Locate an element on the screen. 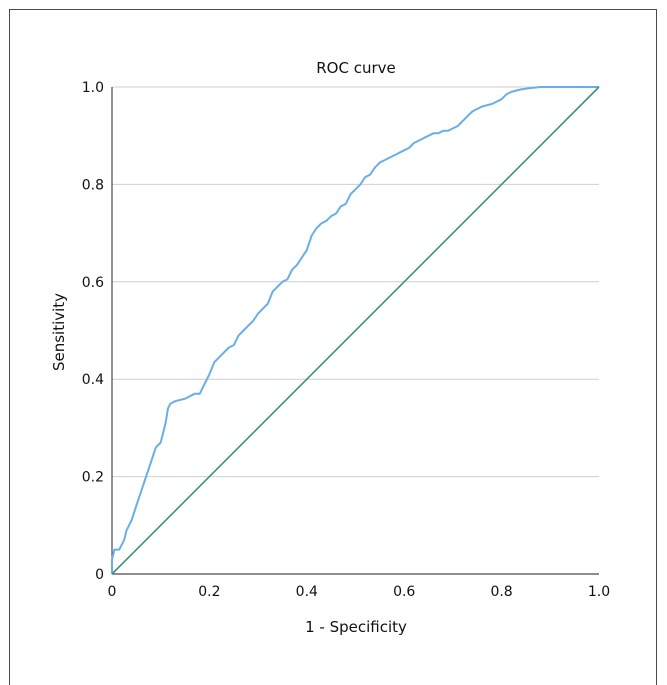  y-tick-label: 0.8 is located at coordinates (93, 185).